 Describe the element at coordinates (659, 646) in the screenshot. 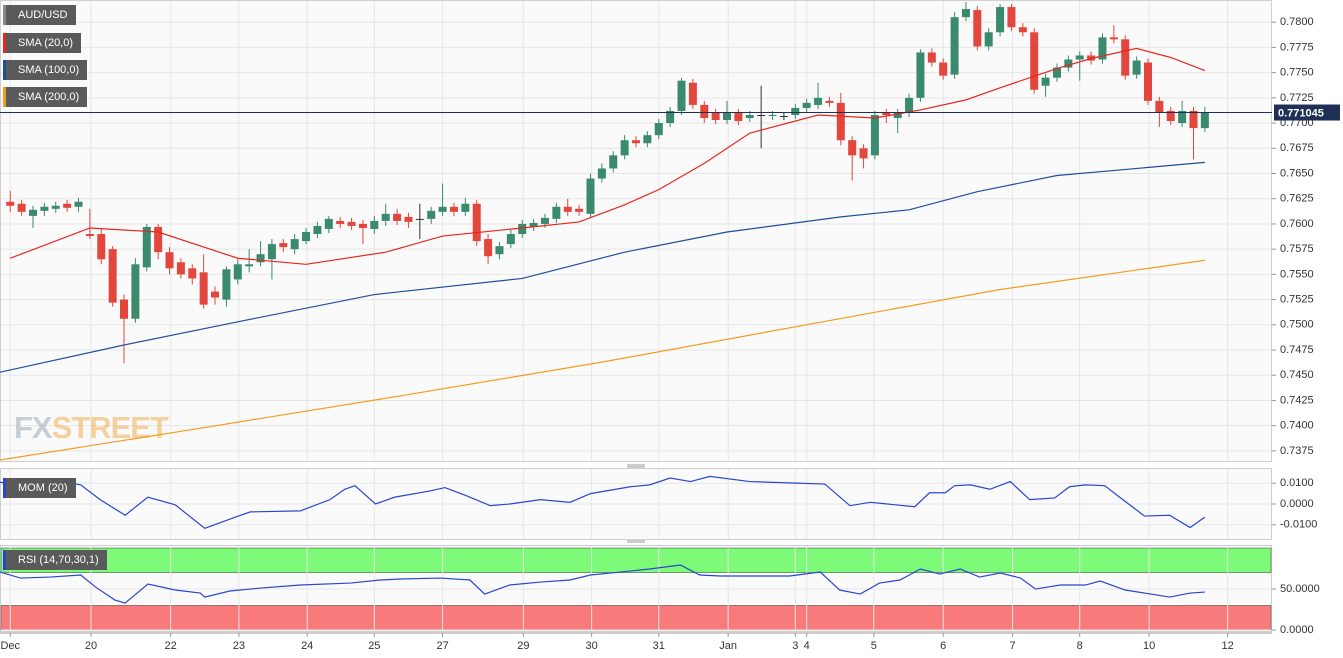

I see `x-tick-label: 31` at that location.